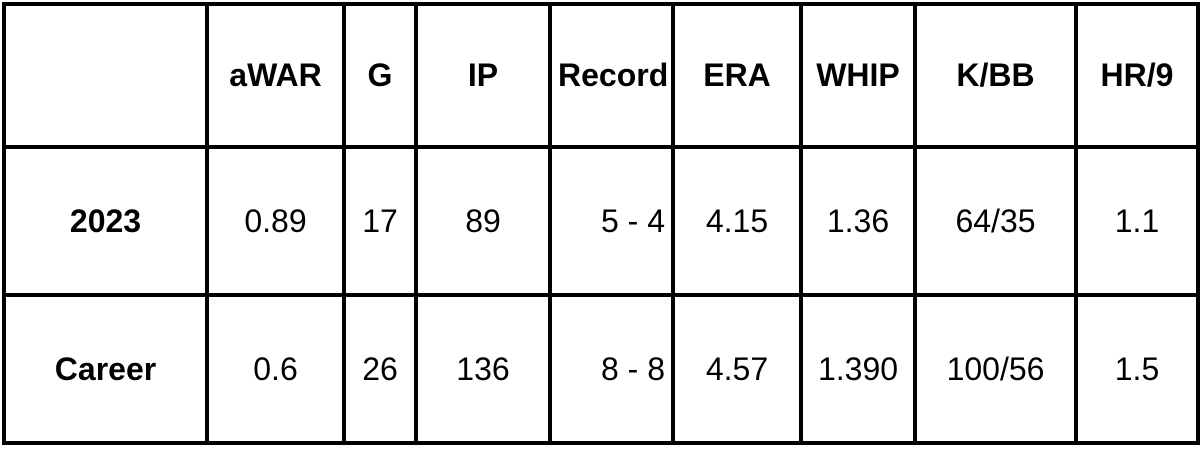  I want to click on corner-cell, so click(105, 75).